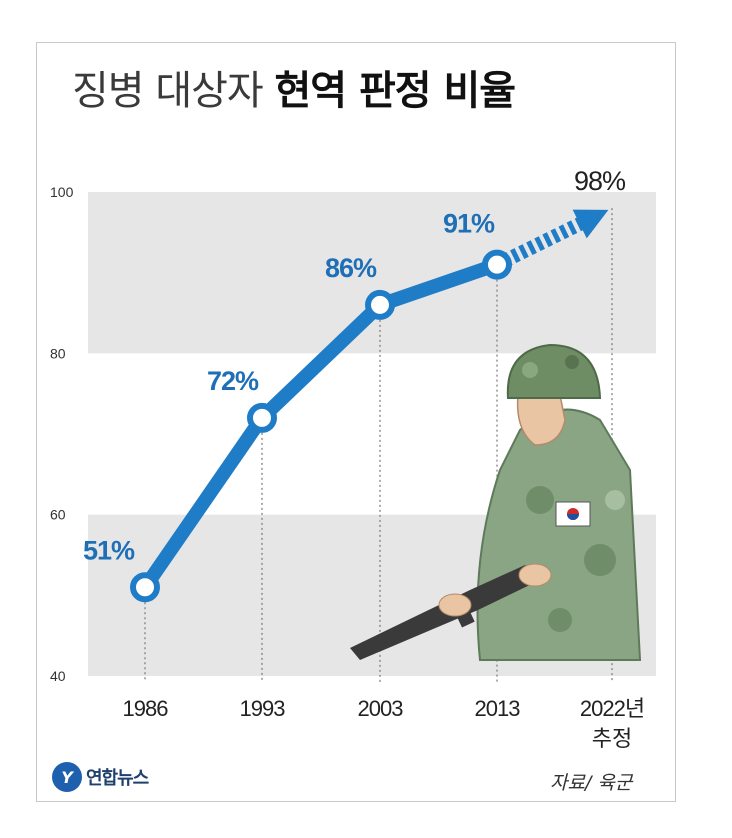 Image resolution: width=732 pixels, height=838 pixels. I want to click on x-tick-label: 2013, so click(498, 708).